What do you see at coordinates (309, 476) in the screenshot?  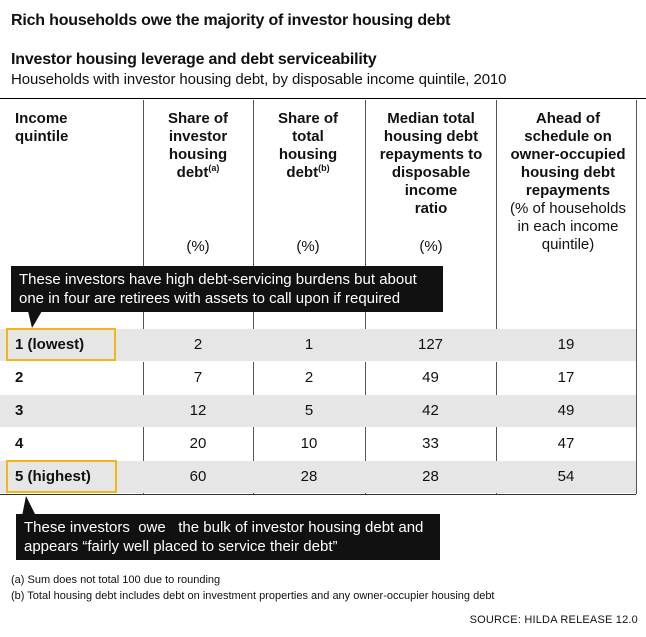 I see `total-share-cell: 28` at bounding box center [309, 476].